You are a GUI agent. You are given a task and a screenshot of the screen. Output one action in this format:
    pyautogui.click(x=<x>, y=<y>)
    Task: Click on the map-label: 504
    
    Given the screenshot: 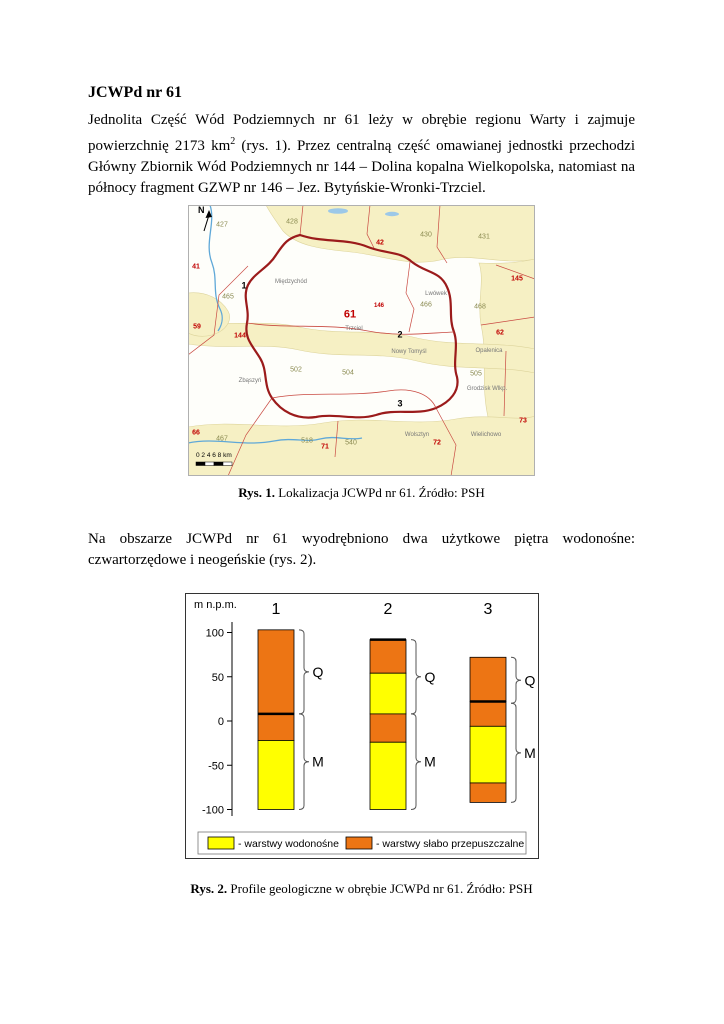 What is the action you would take?
    pyautogui.click(x=348, y=373)
    